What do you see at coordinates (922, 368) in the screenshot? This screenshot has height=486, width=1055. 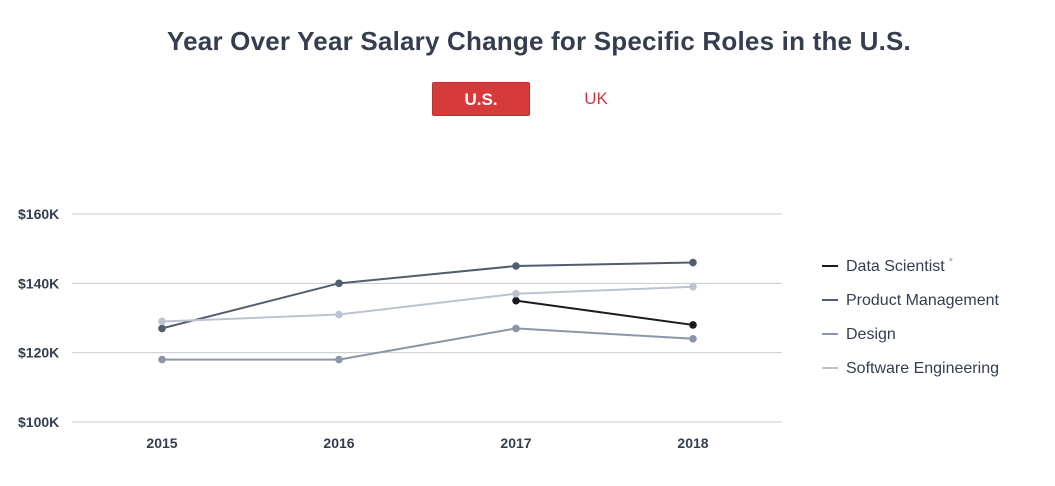 I see `legend-label: Software Engineering` at bounding box center [922, 368].